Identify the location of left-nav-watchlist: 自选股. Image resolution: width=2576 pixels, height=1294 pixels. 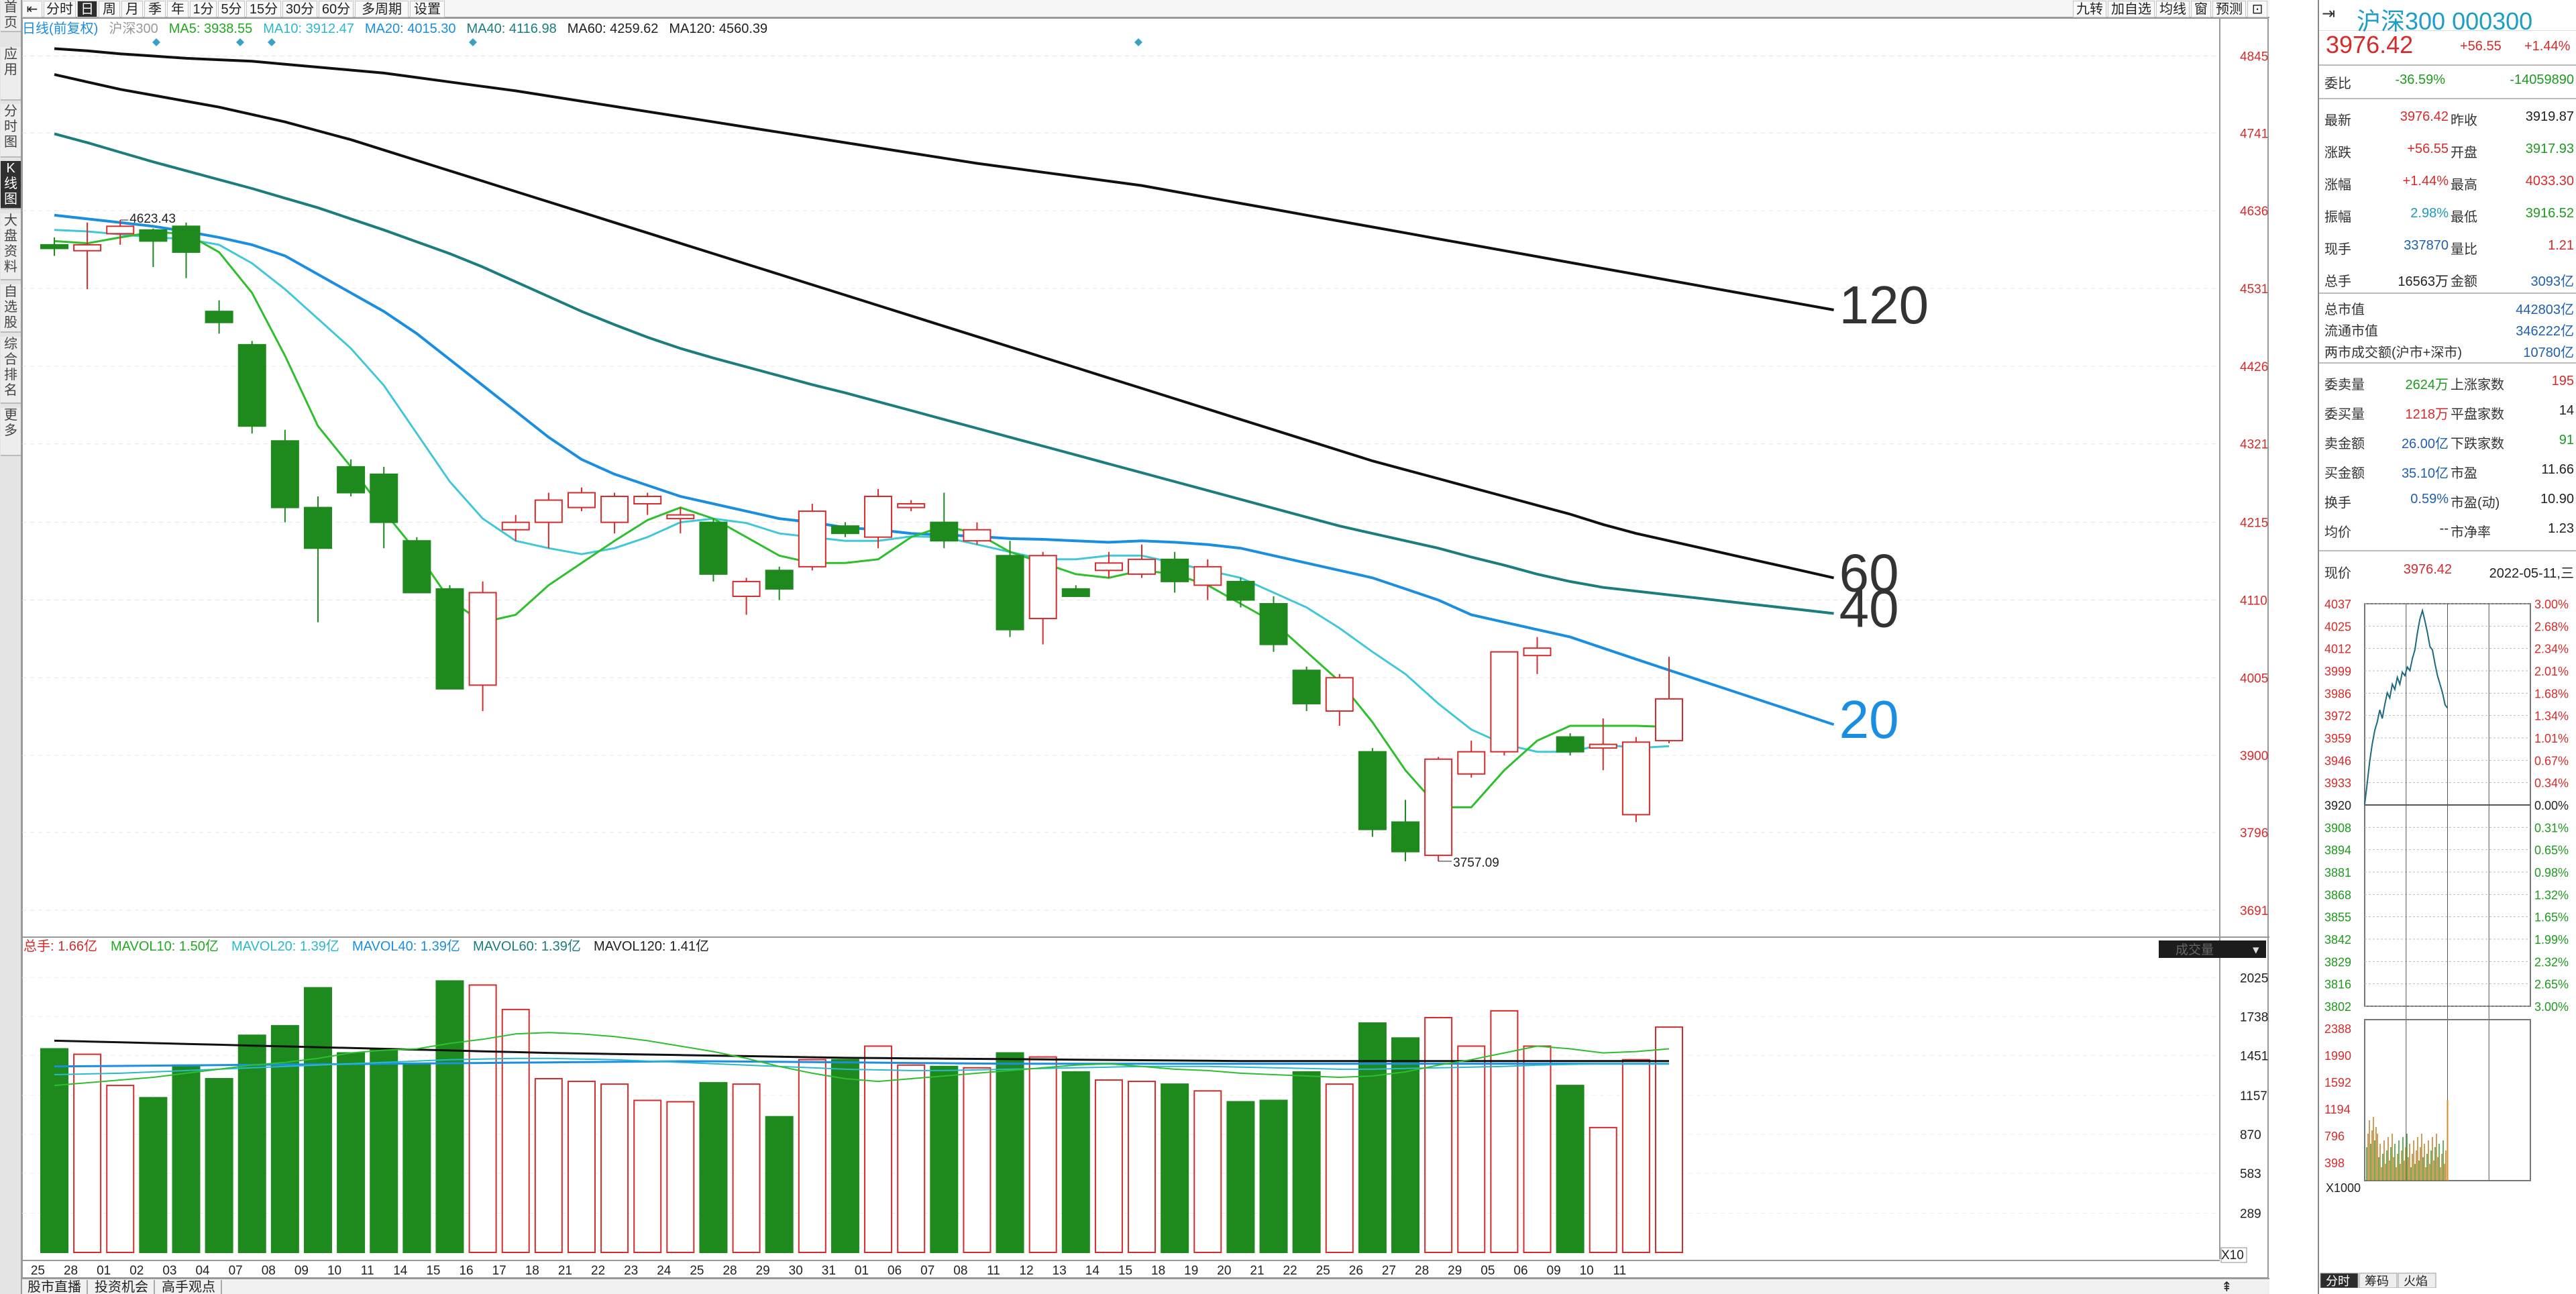
(11, 308).